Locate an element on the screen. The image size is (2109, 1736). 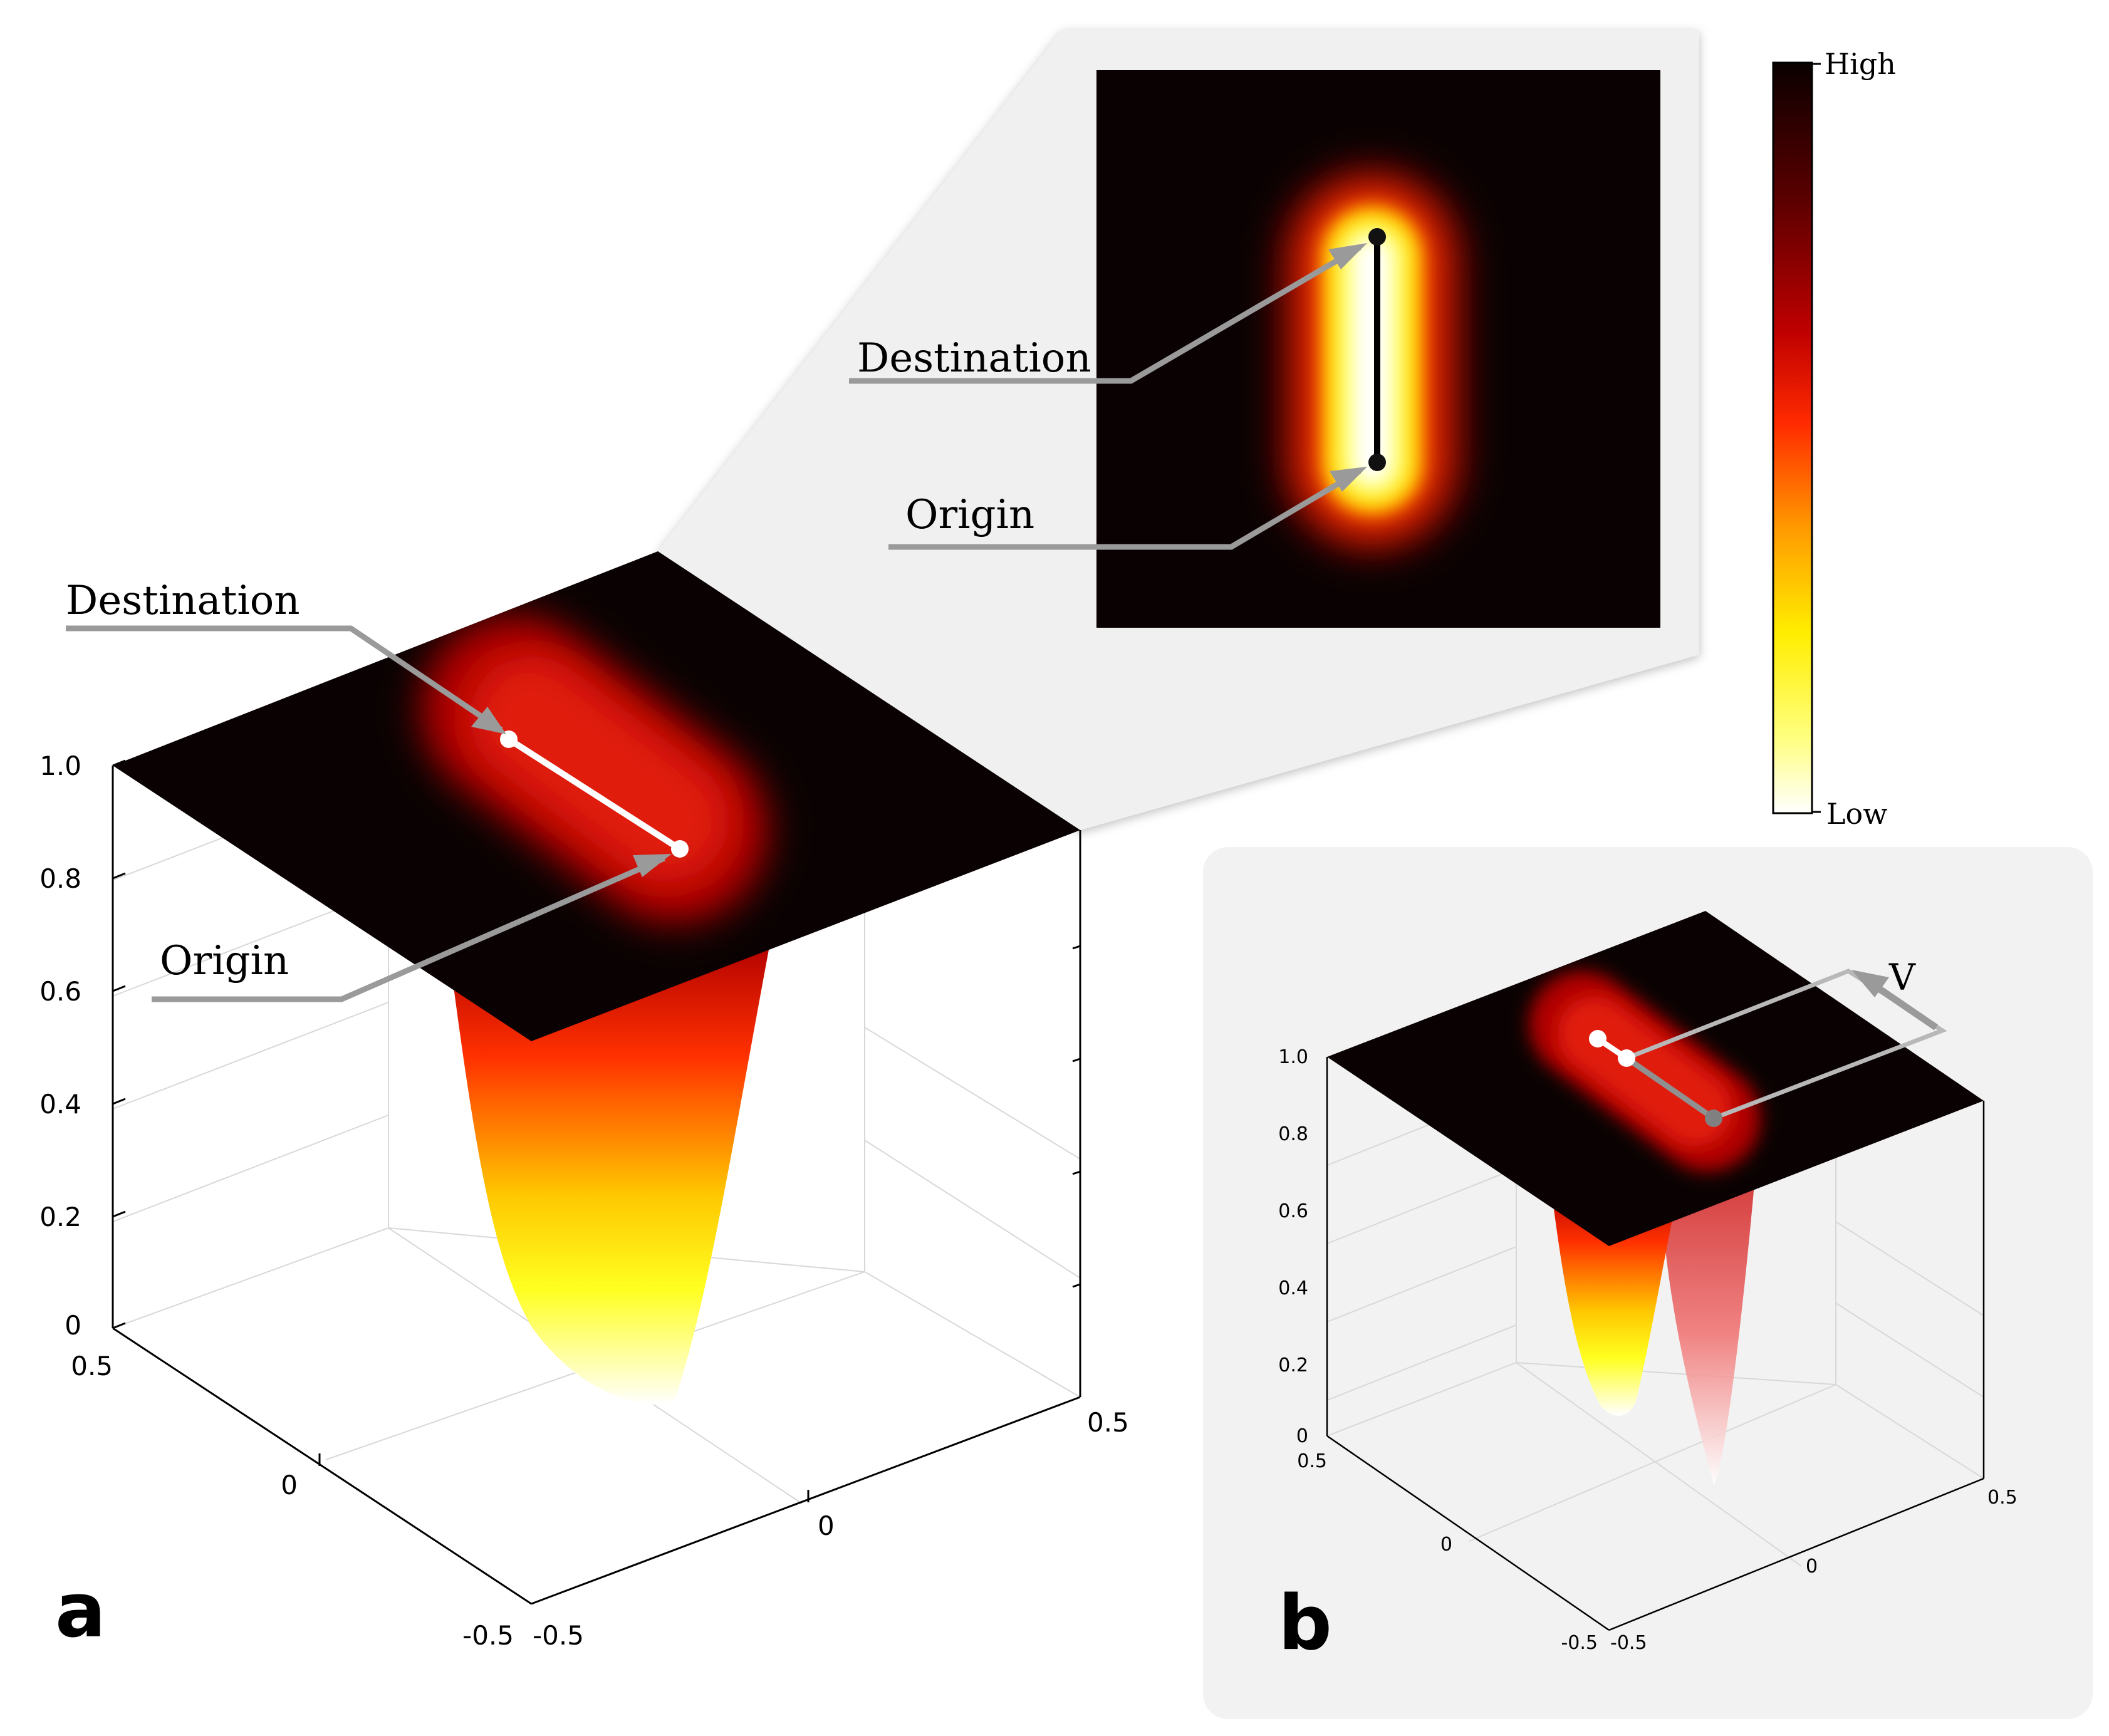
panel-b-z-tick: 1.0 is located at coordinates (1293, 1057).